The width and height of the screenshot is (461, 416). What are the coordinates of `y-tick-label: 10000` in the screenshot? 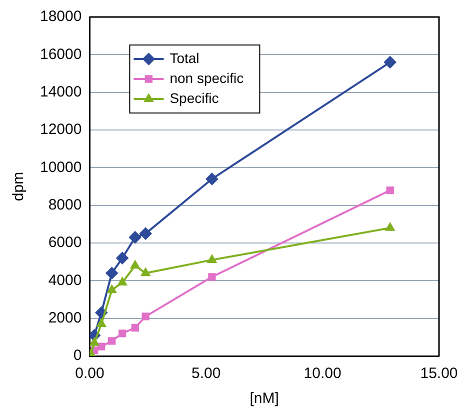 It's located at (61, 167).